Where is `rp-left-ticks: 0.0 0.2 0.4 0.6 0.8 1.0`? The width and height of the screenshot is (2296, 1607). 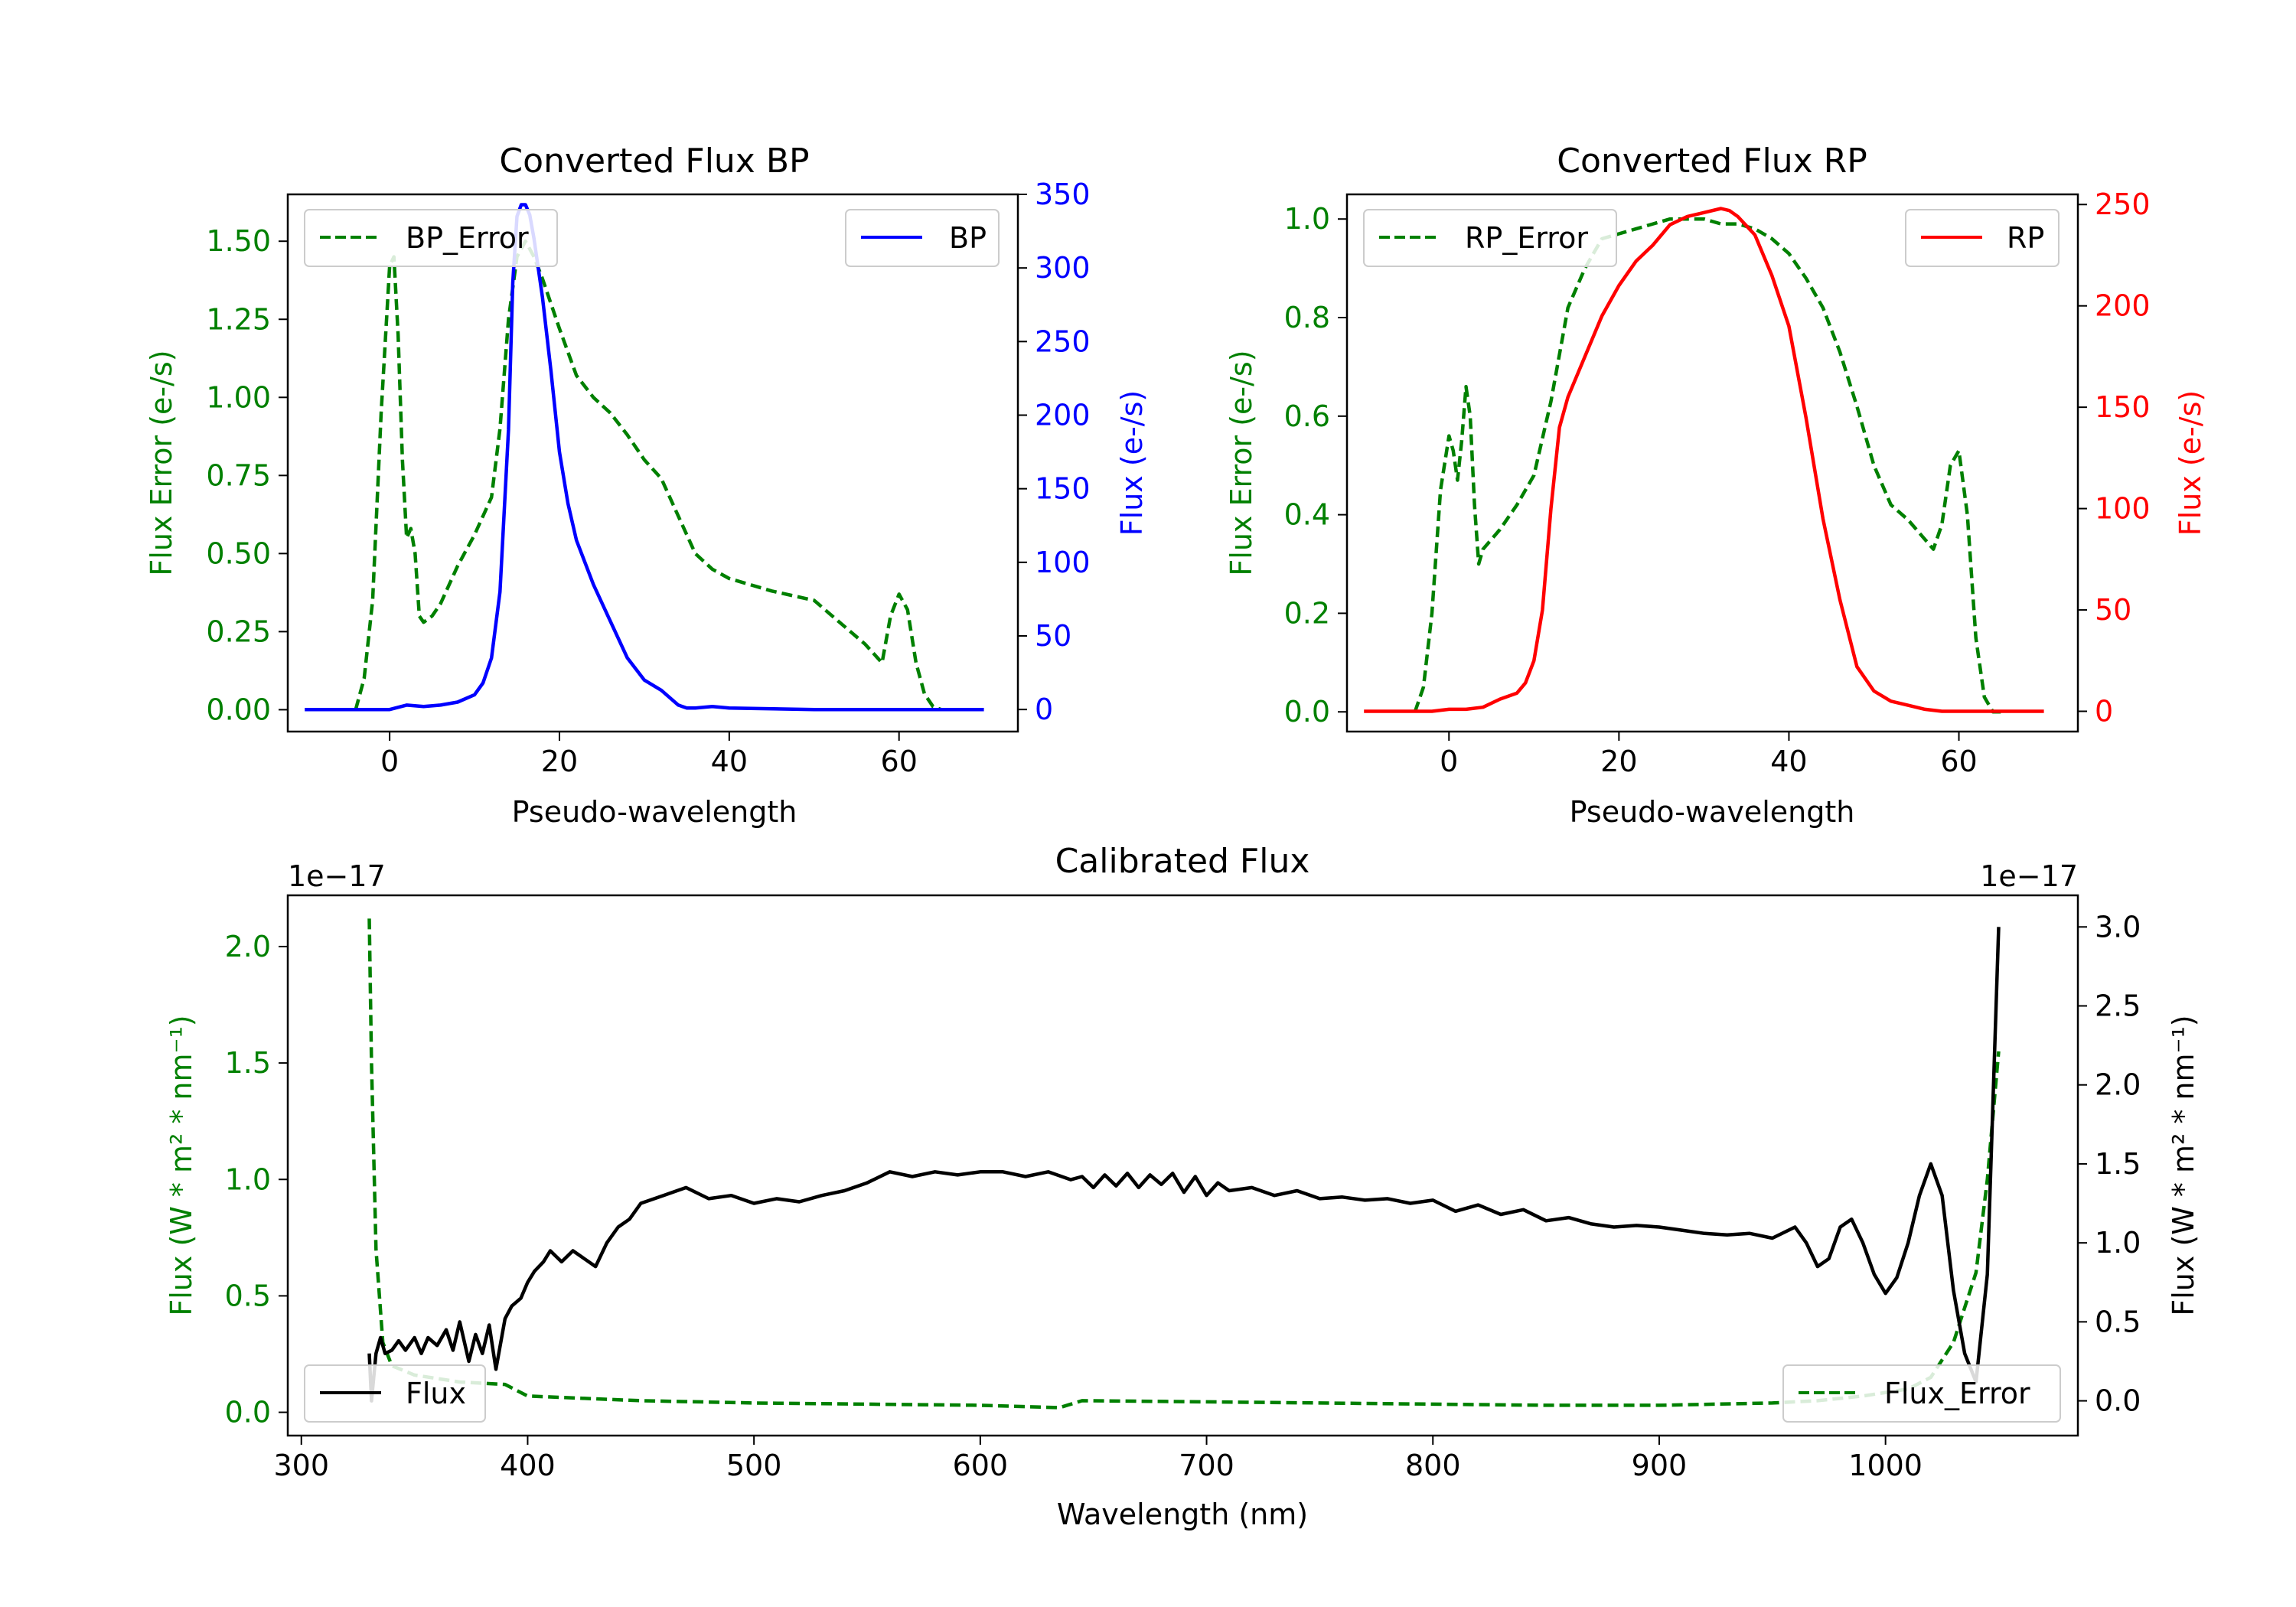 rp-left-ticks: 0.0 0.2 0.4 0.6 0.8 1.0 is located at coordinates (1315, 466).